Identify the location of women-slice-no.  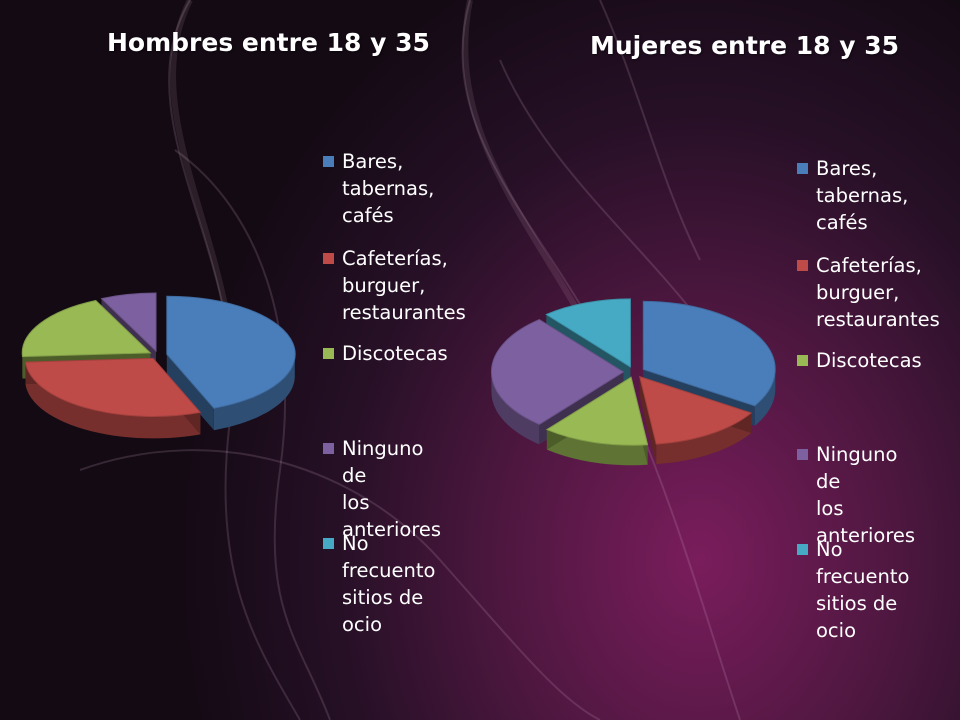
(588, 333).